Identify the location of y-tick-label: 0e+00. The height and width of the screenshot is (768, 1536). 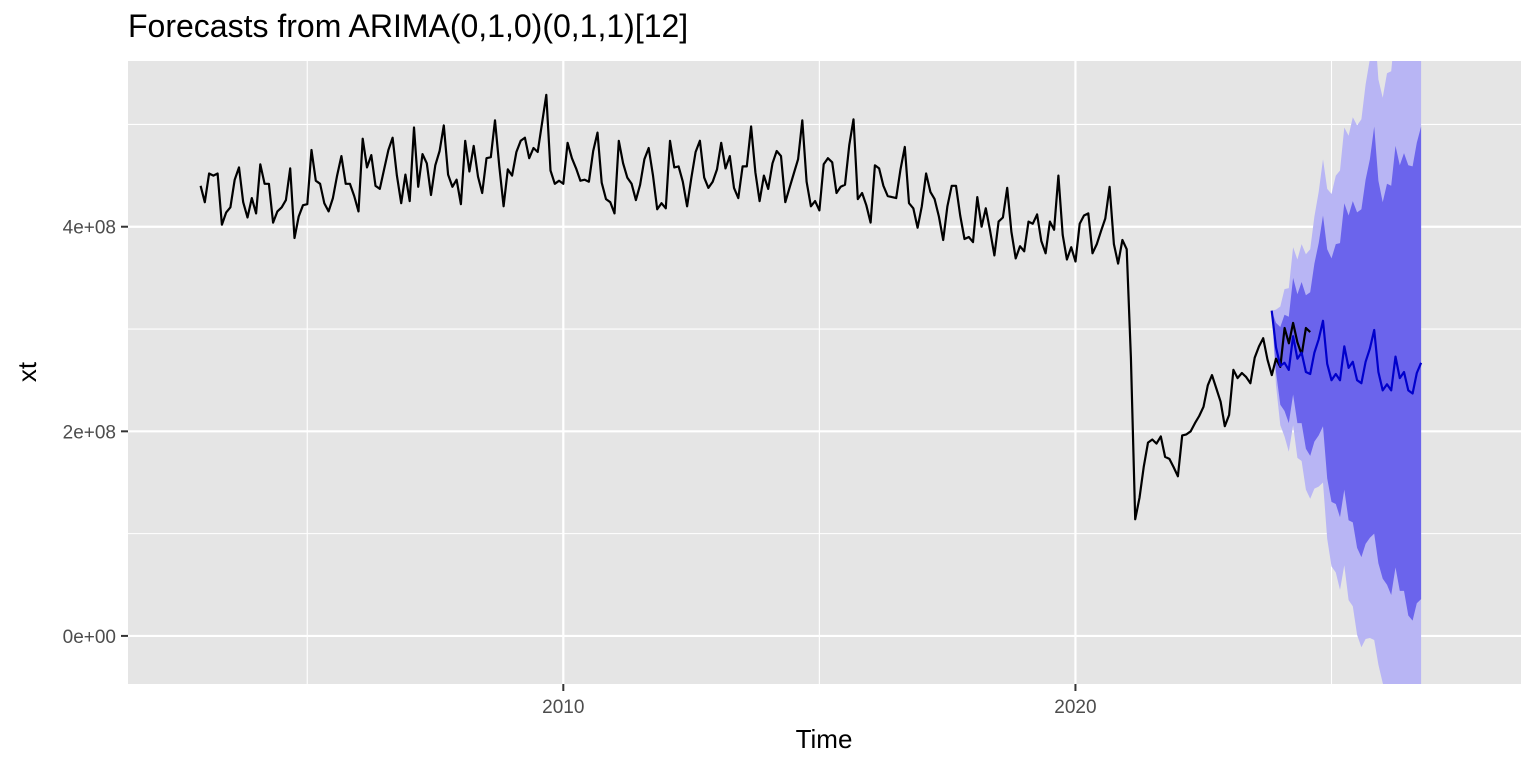
(89, 637).